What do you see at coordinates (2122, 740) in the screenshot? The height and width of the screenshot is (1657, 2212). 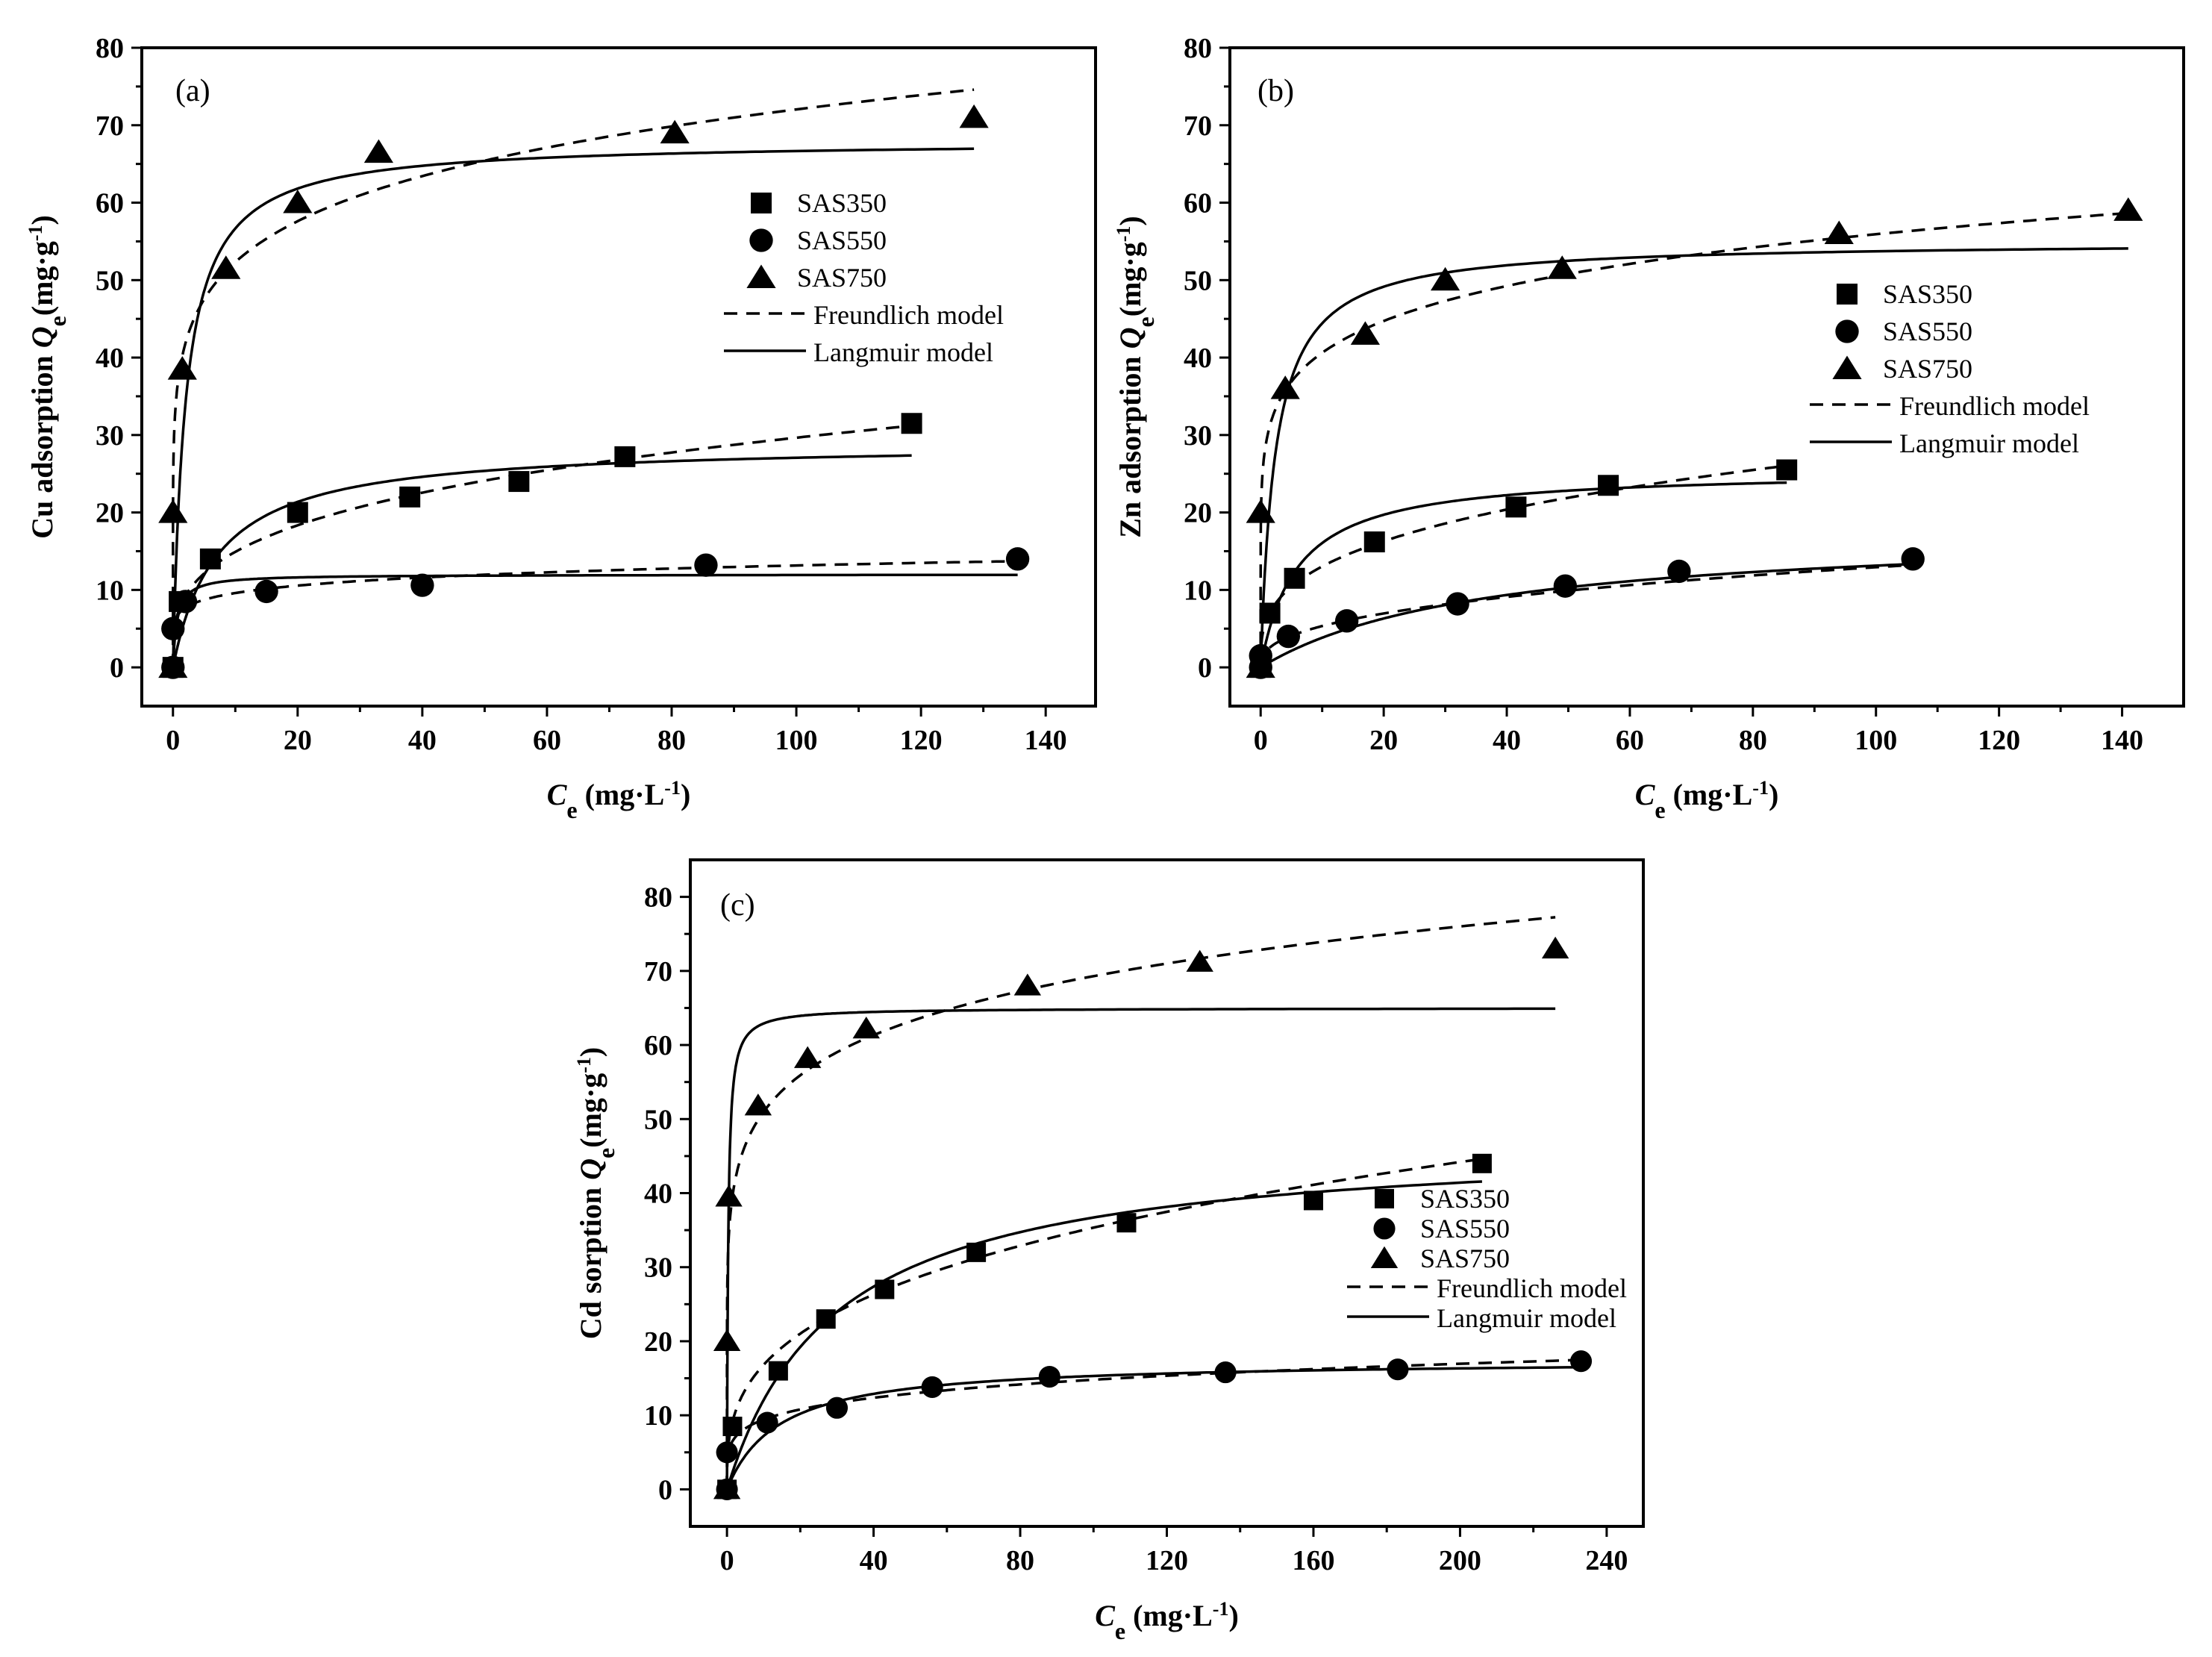 I see `x-tick-label: 140` at bounding box center [2122, 740].